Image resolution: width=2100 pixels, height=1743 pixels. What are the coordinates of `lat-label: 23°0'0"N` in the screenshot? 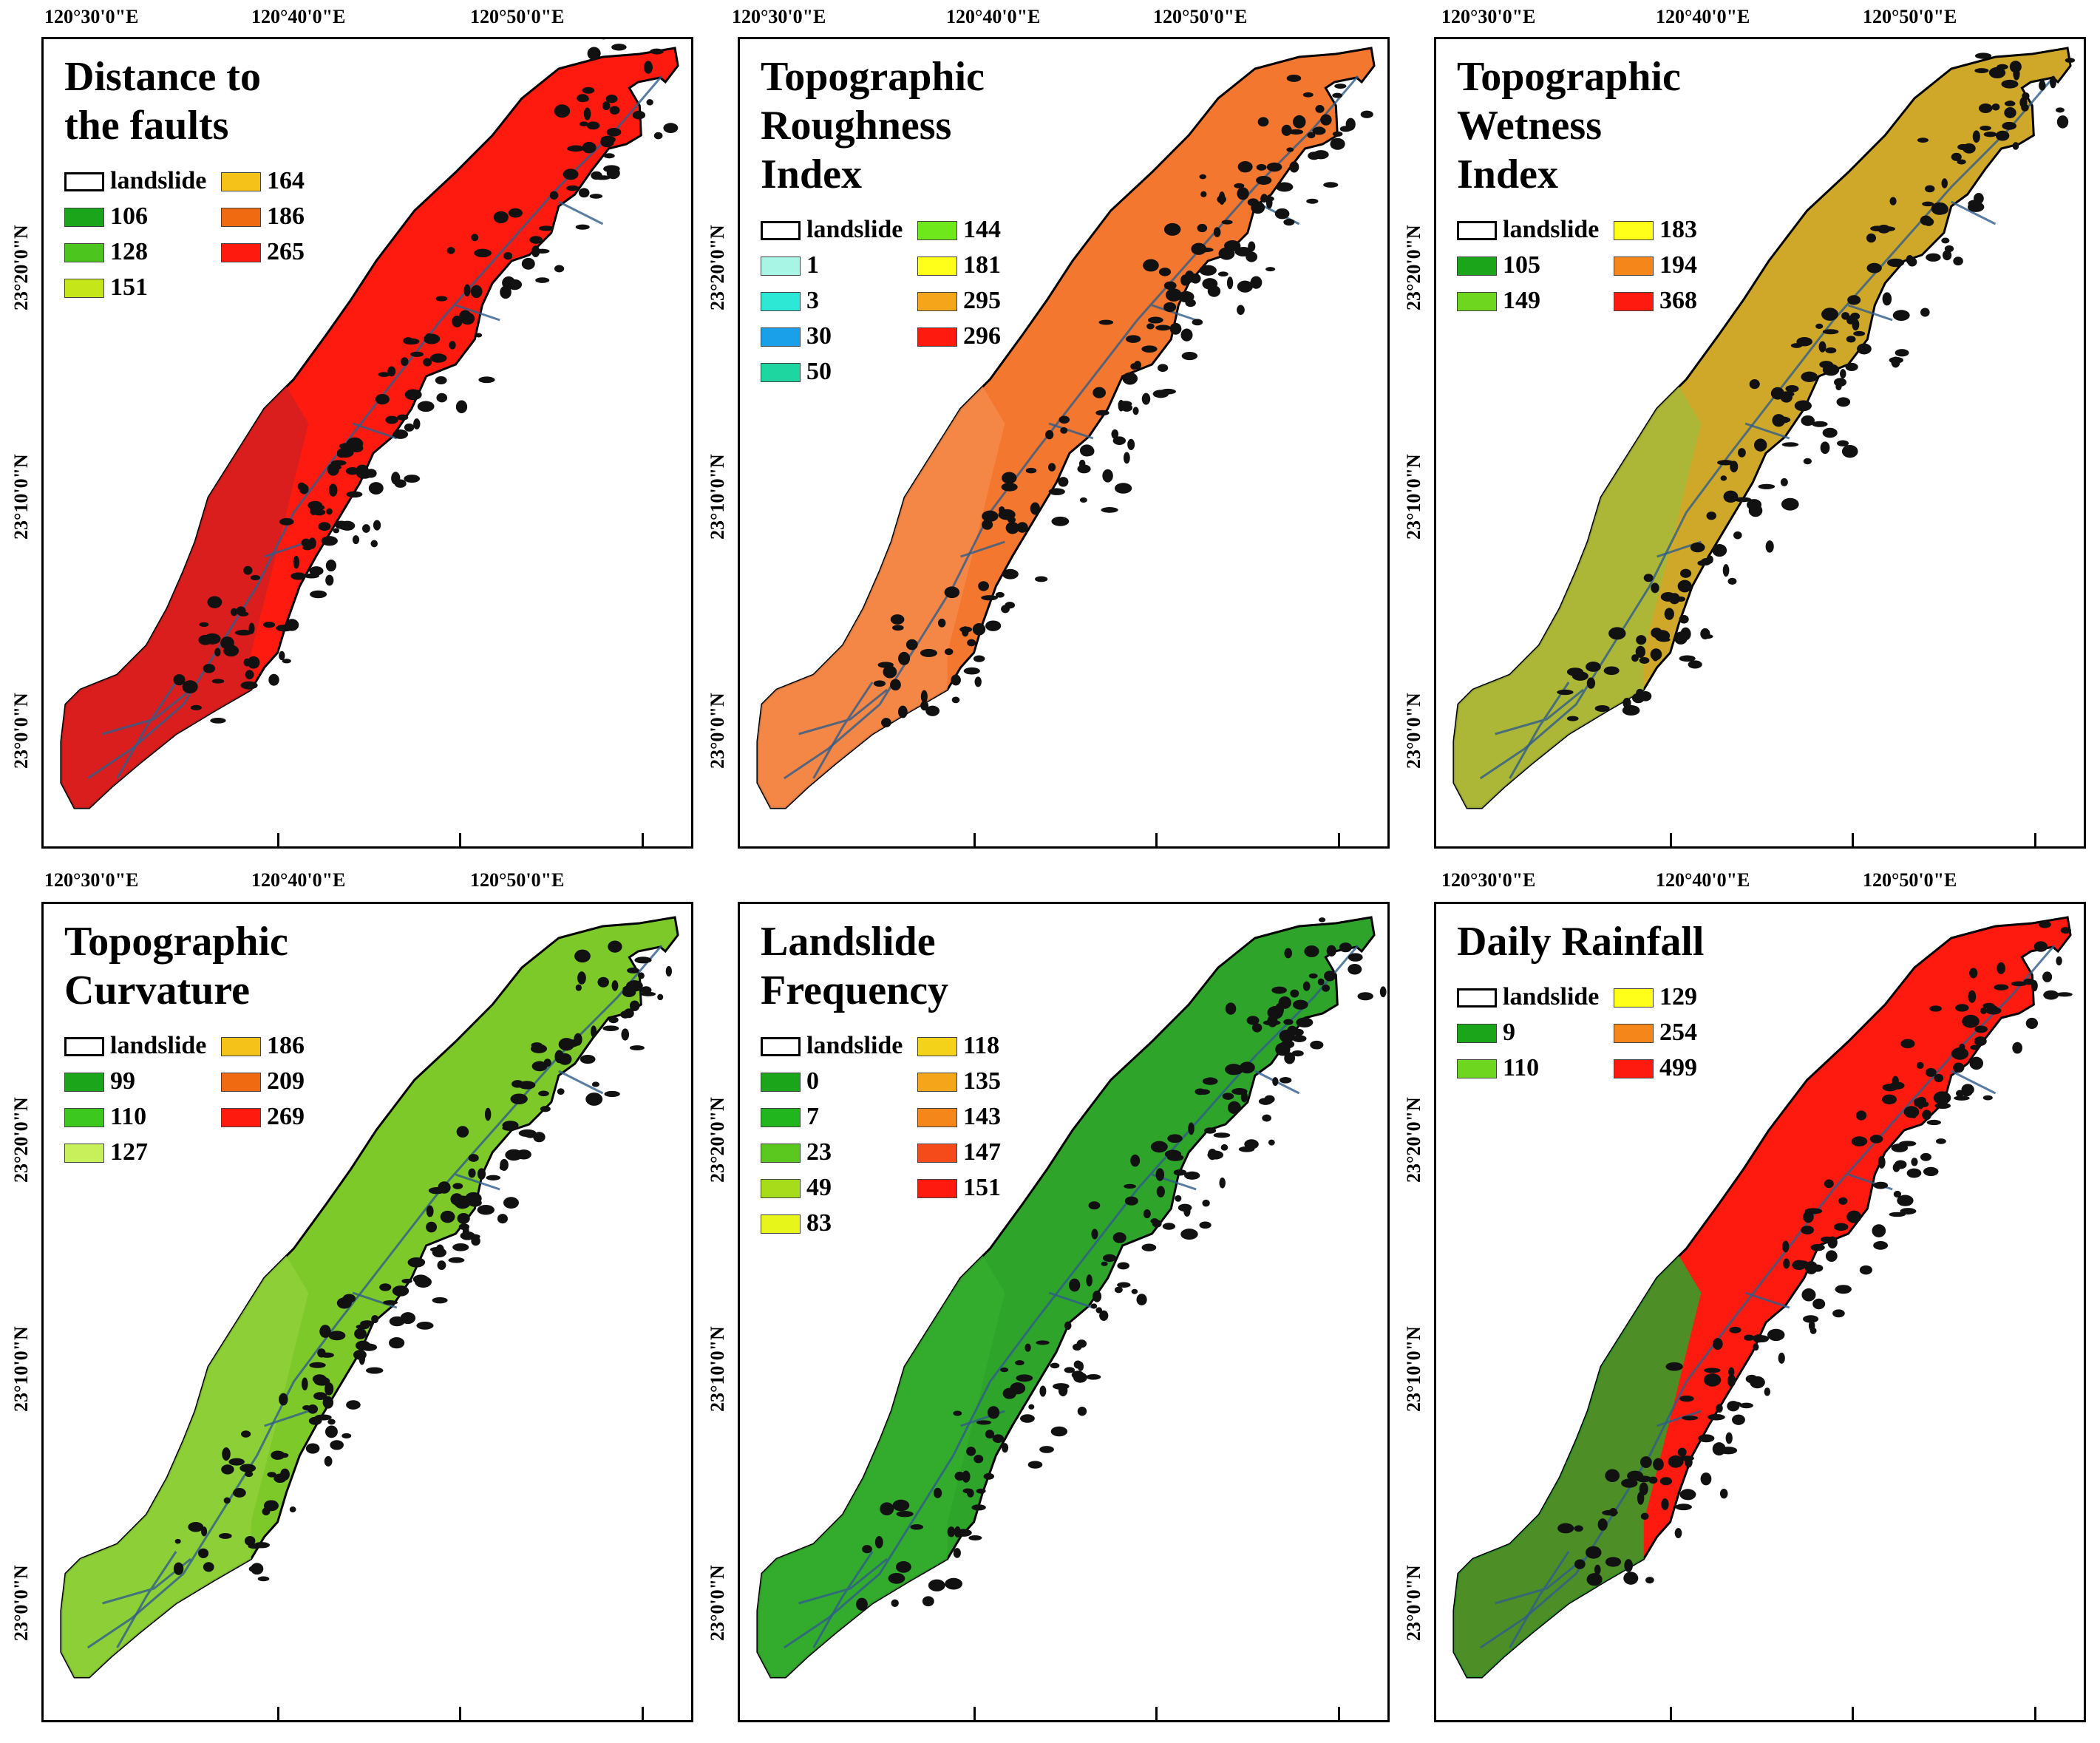 It's located at (21, 1603).